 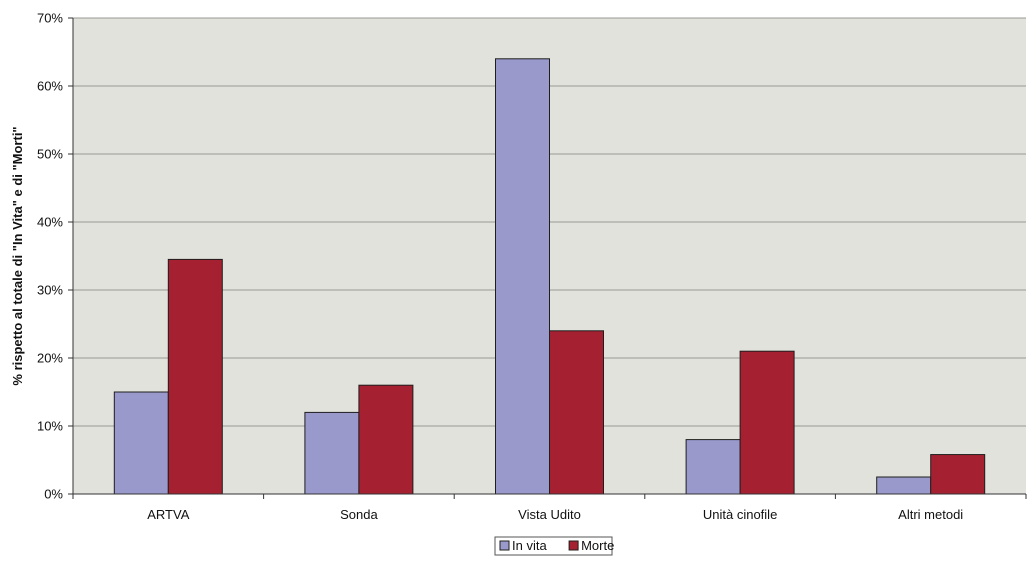 I want to click on y-tick-label: 20%, so click(x=50, y=358).